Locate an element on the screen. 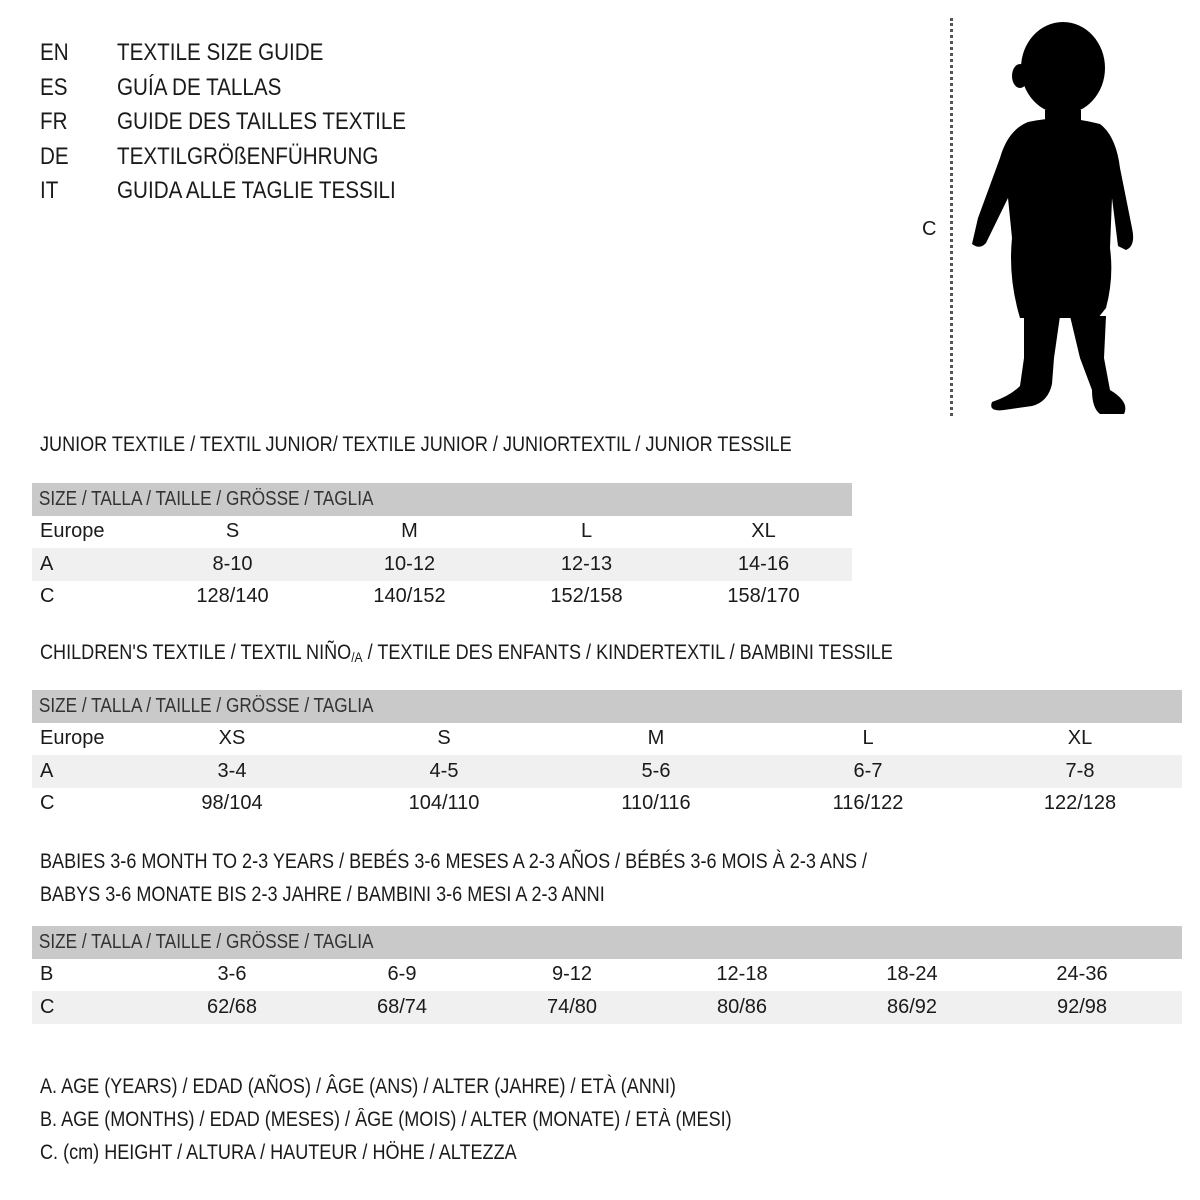  table-cell: 7-8 is located at coordinates (1080, 770).